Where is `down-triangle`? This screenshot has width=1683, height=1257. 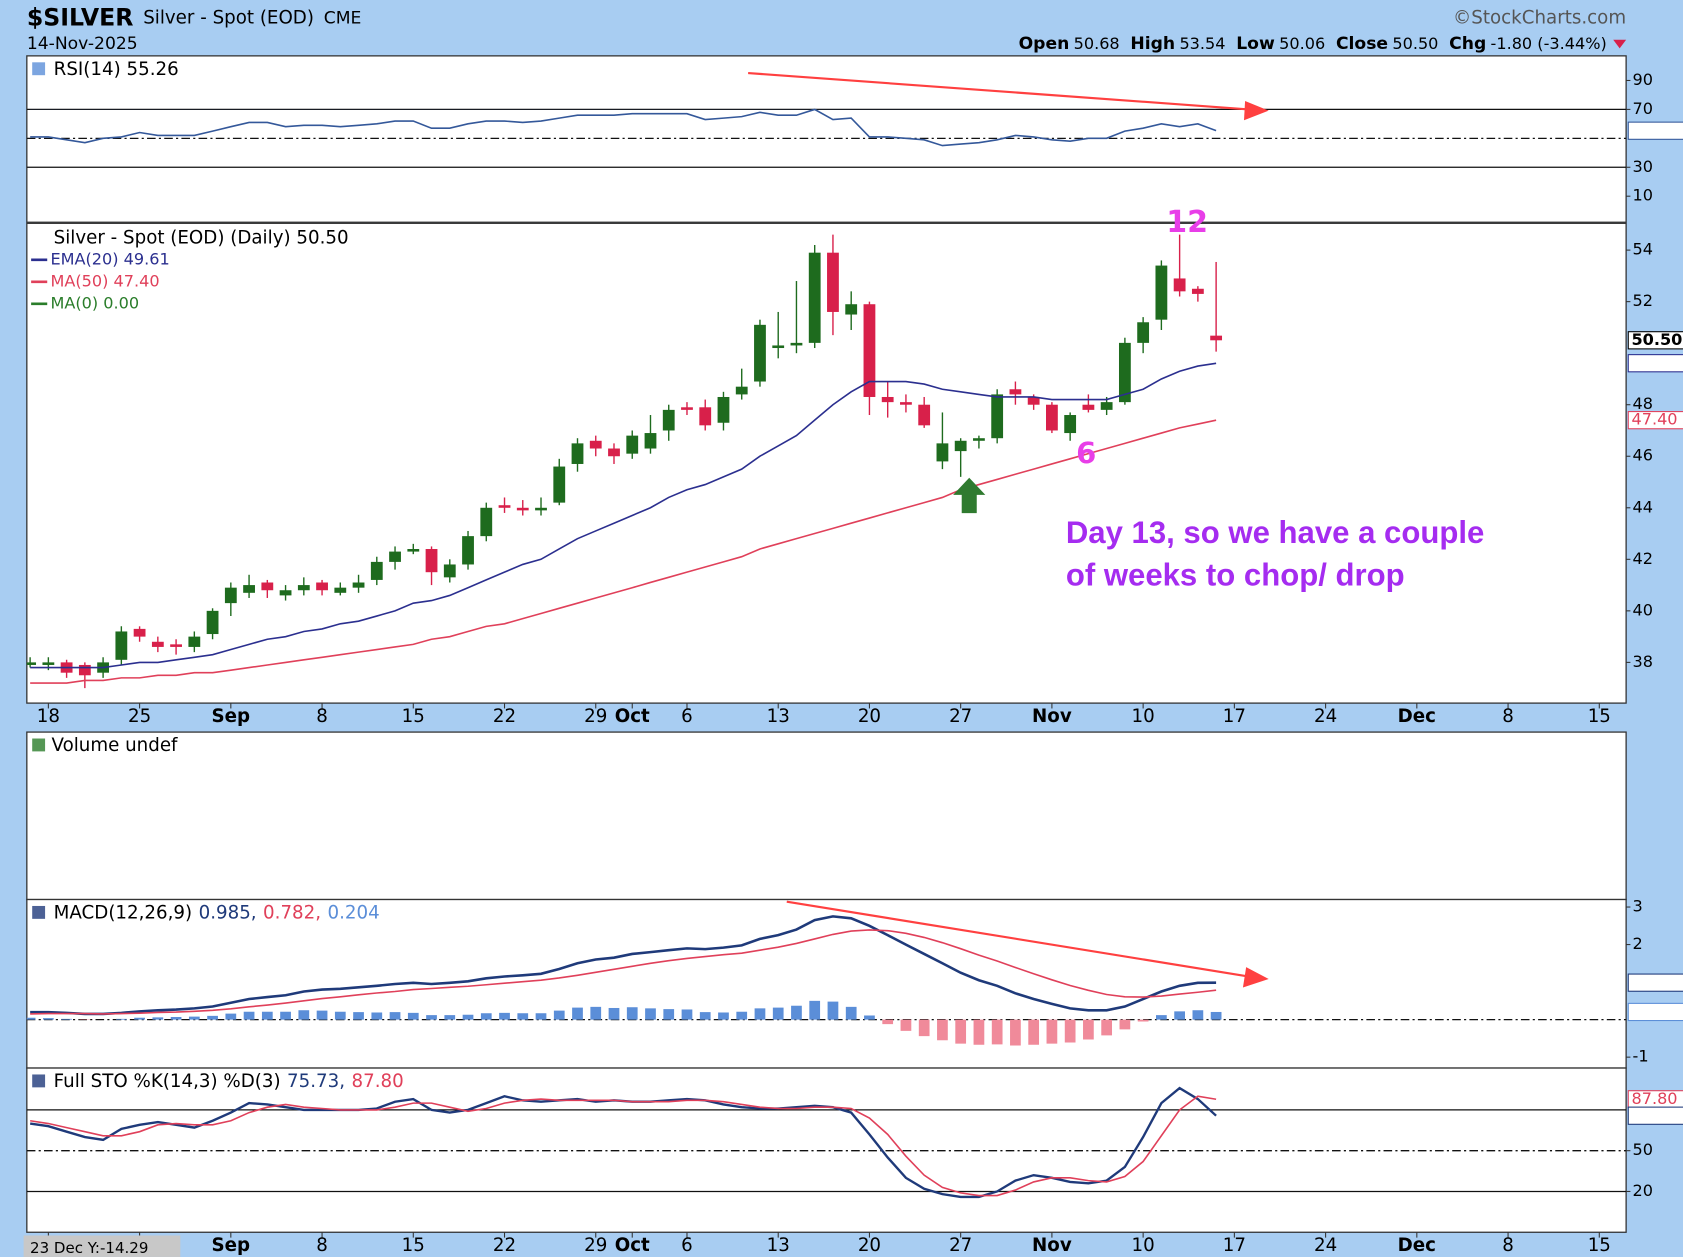 down-triangle is located at coordinates (1620, 44).